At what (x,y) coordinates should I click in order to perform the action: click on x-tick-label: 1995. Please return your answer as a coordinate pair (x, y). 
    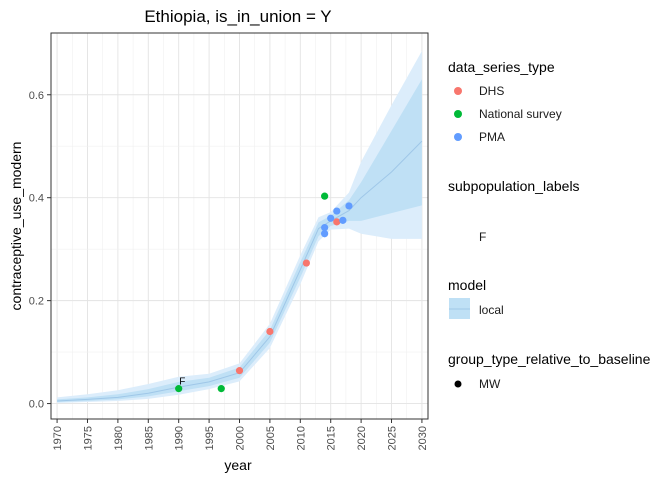
    Looking at the image, I should click on (210, 438).